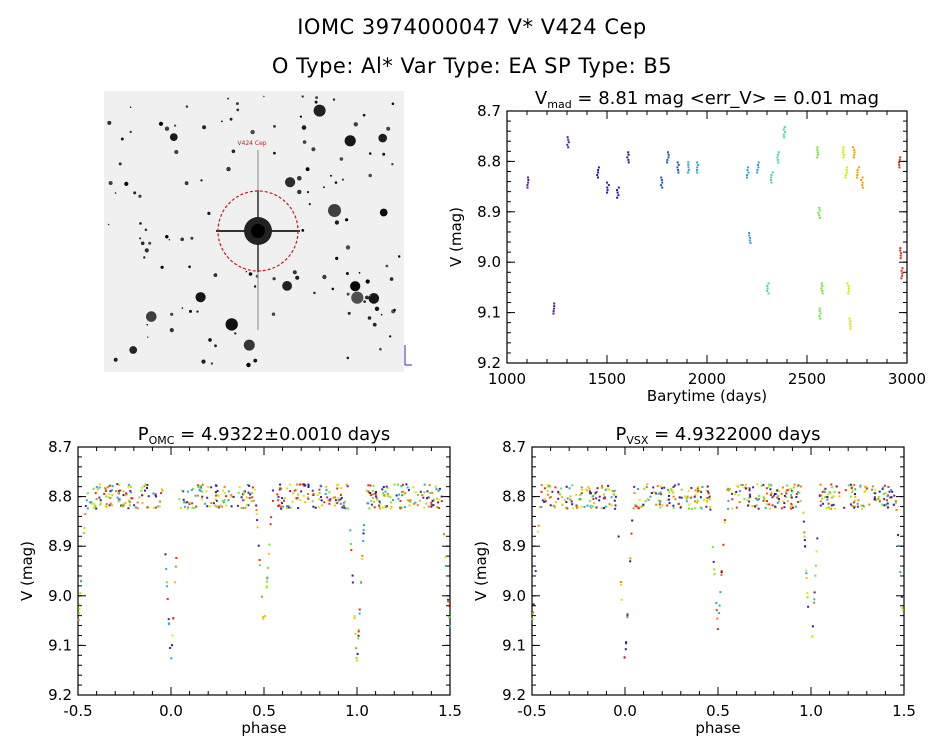 The width and height of the screenshot is (944, 747). Describe the element at coordinates (60, 447) in the screenshot. I see `y-tick-label: 8.7` at that location.